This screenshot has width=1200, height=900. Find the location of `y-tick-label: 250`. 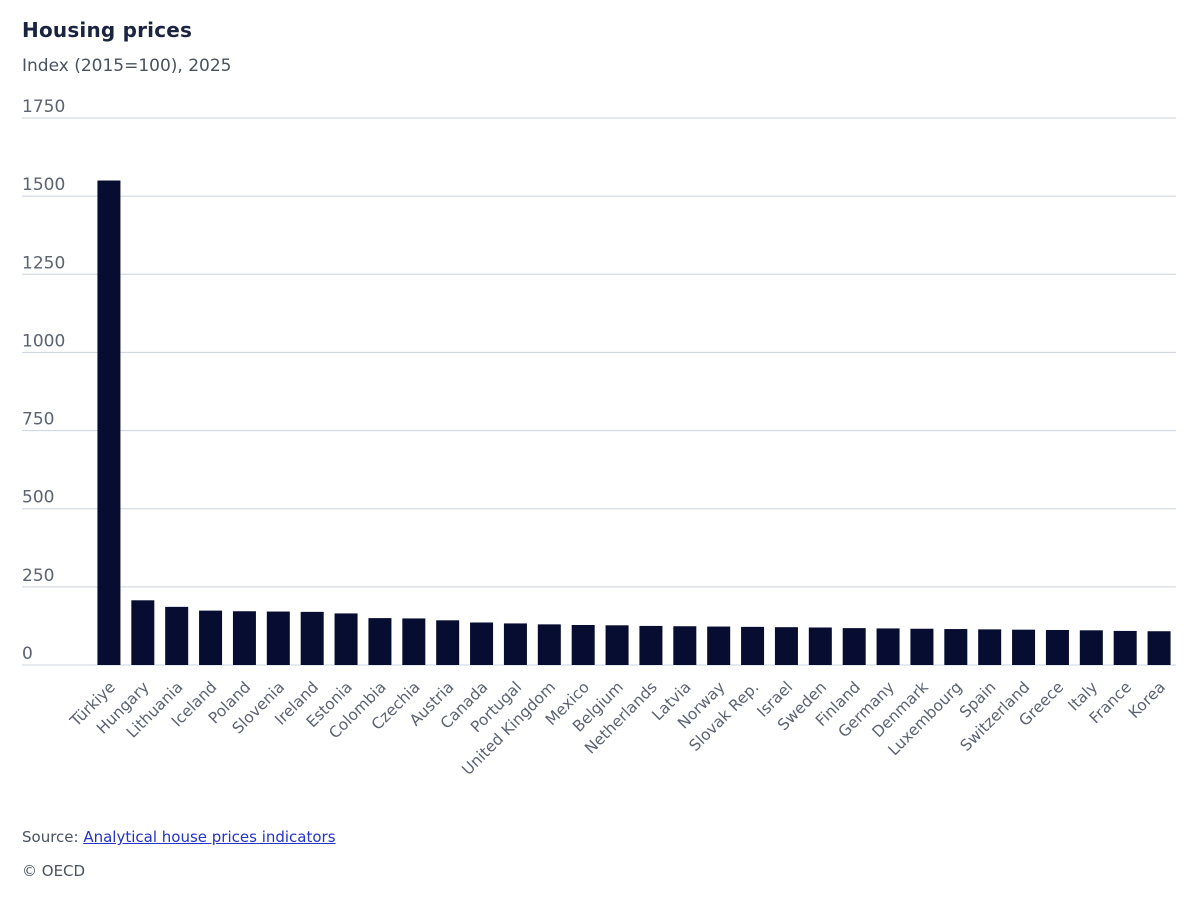

y-tick-label: 250 is located at coordinates (38, 576).